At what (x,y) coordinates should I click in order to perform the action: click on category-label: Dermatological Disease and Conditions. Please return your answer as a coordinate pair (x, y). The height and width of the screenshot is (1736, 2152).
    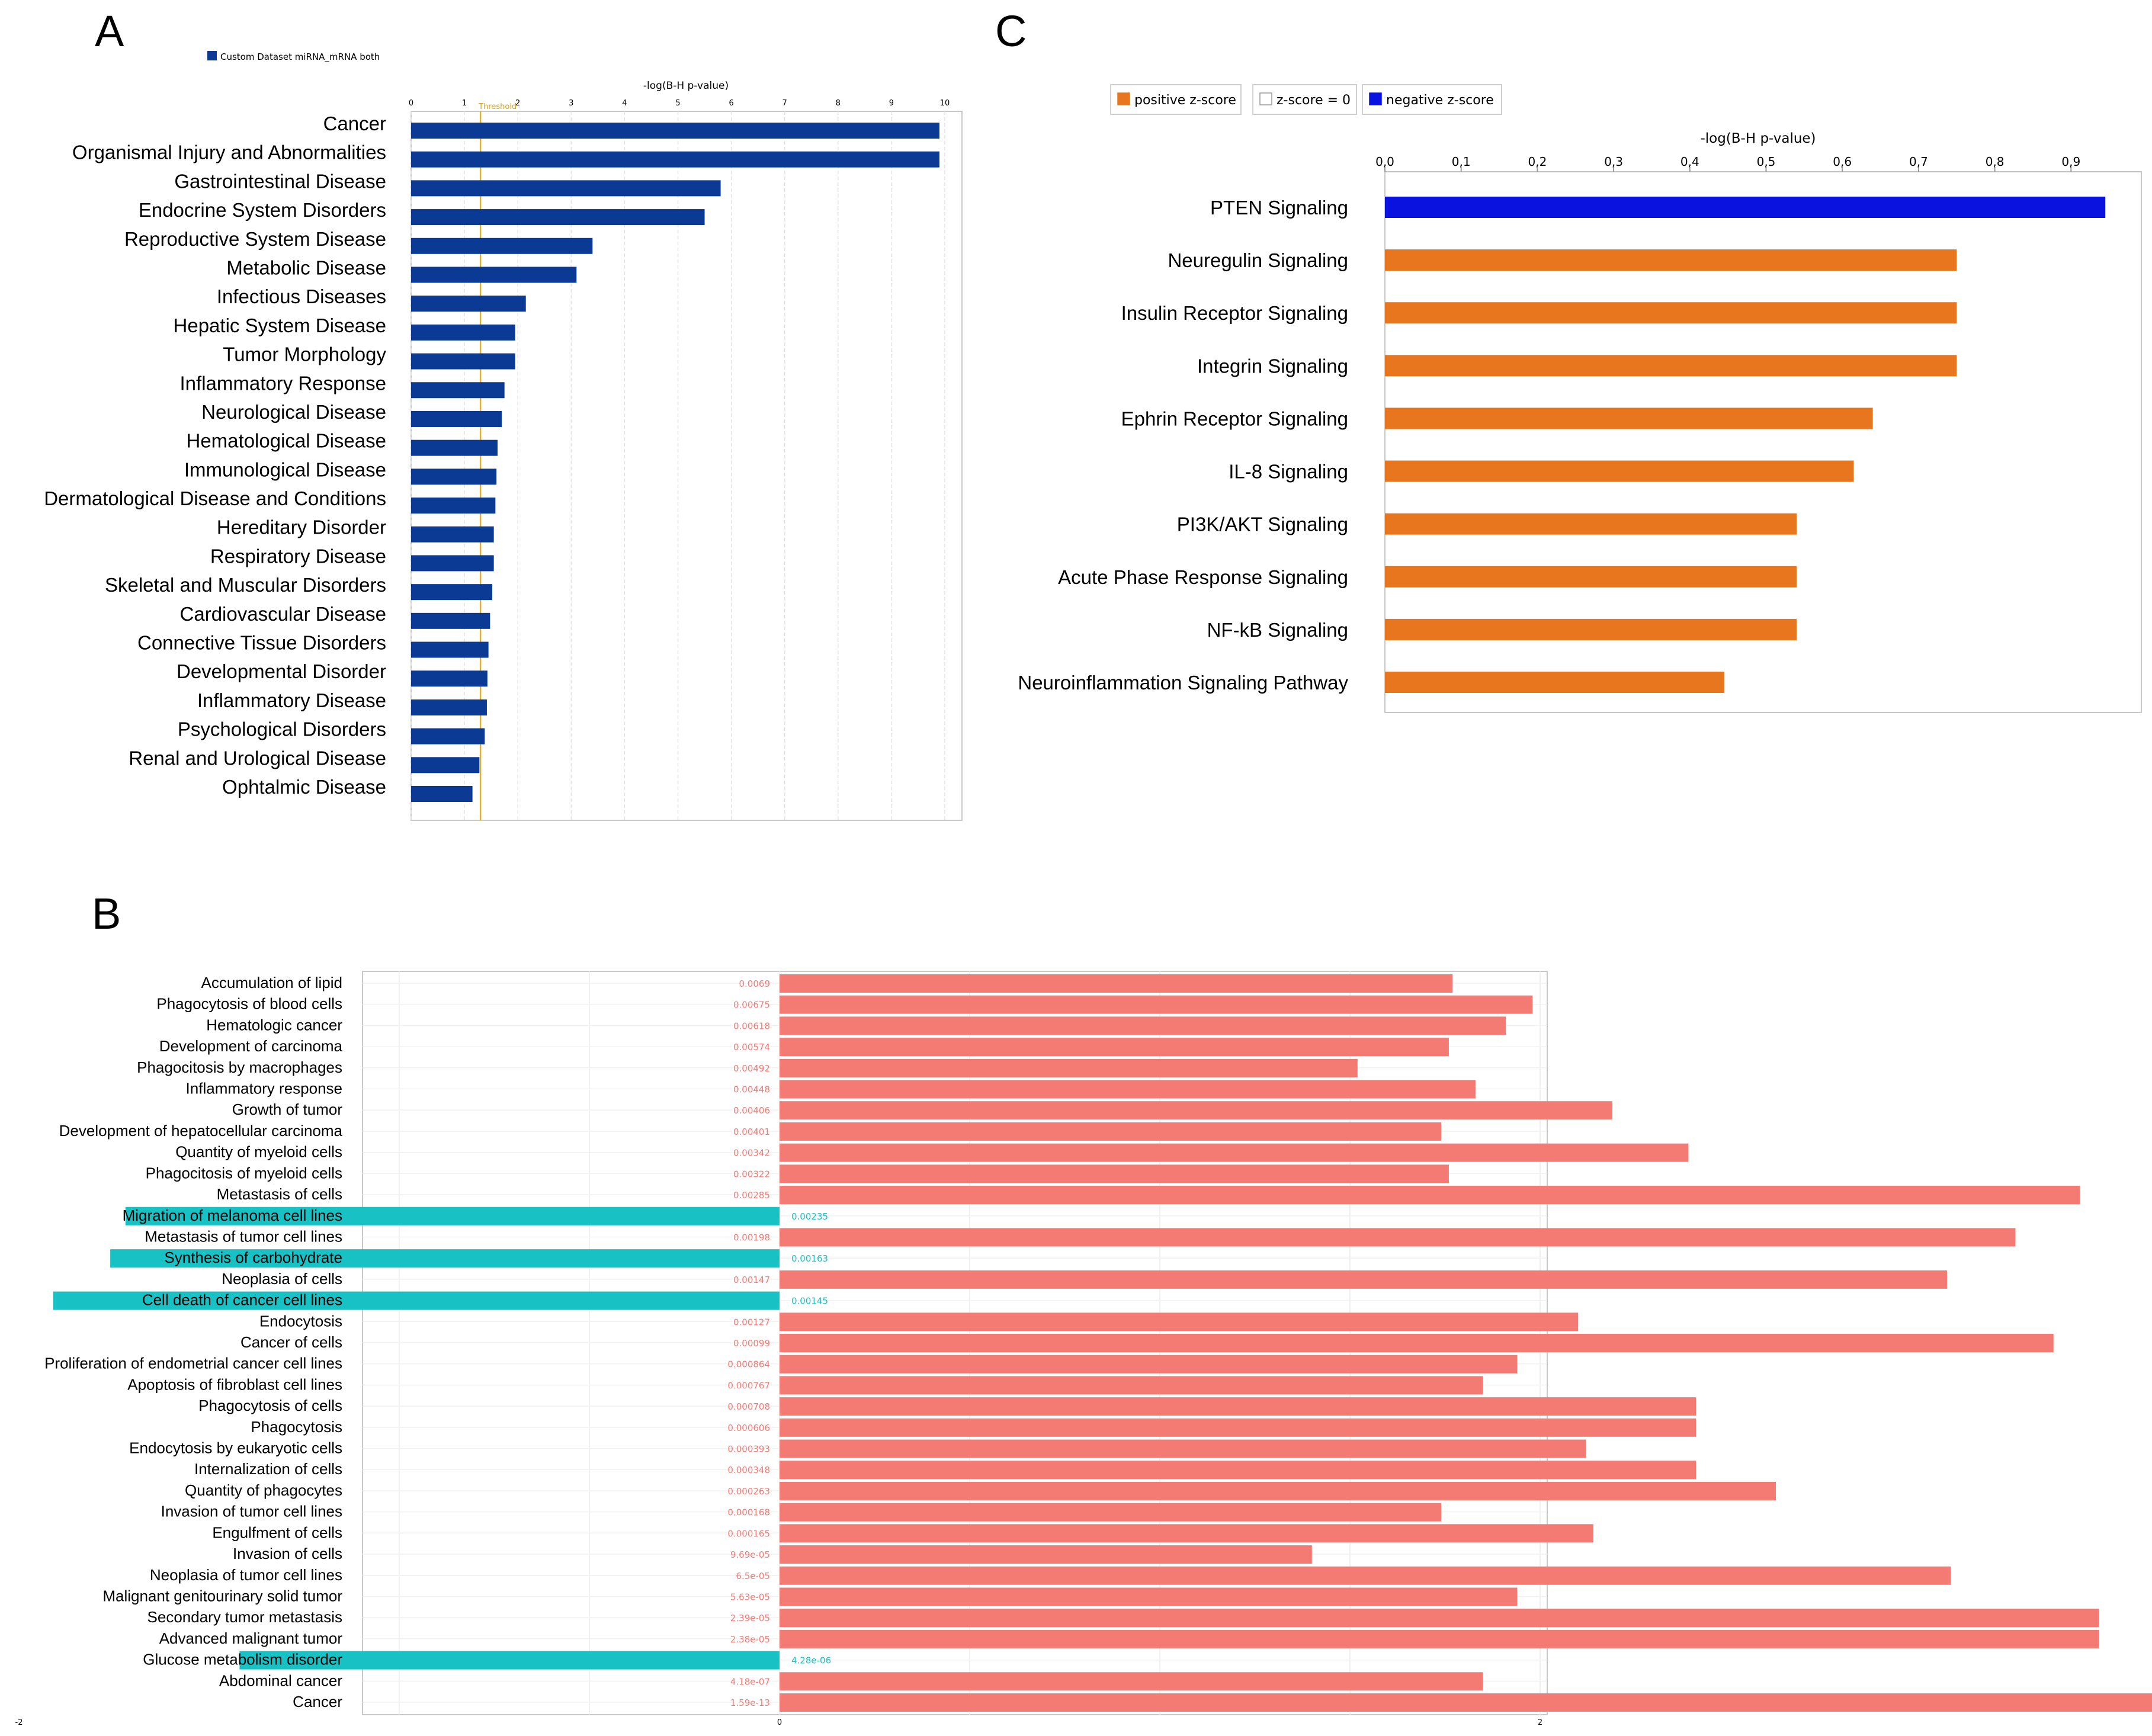
    Looking at the image, I should click on (215, 498).